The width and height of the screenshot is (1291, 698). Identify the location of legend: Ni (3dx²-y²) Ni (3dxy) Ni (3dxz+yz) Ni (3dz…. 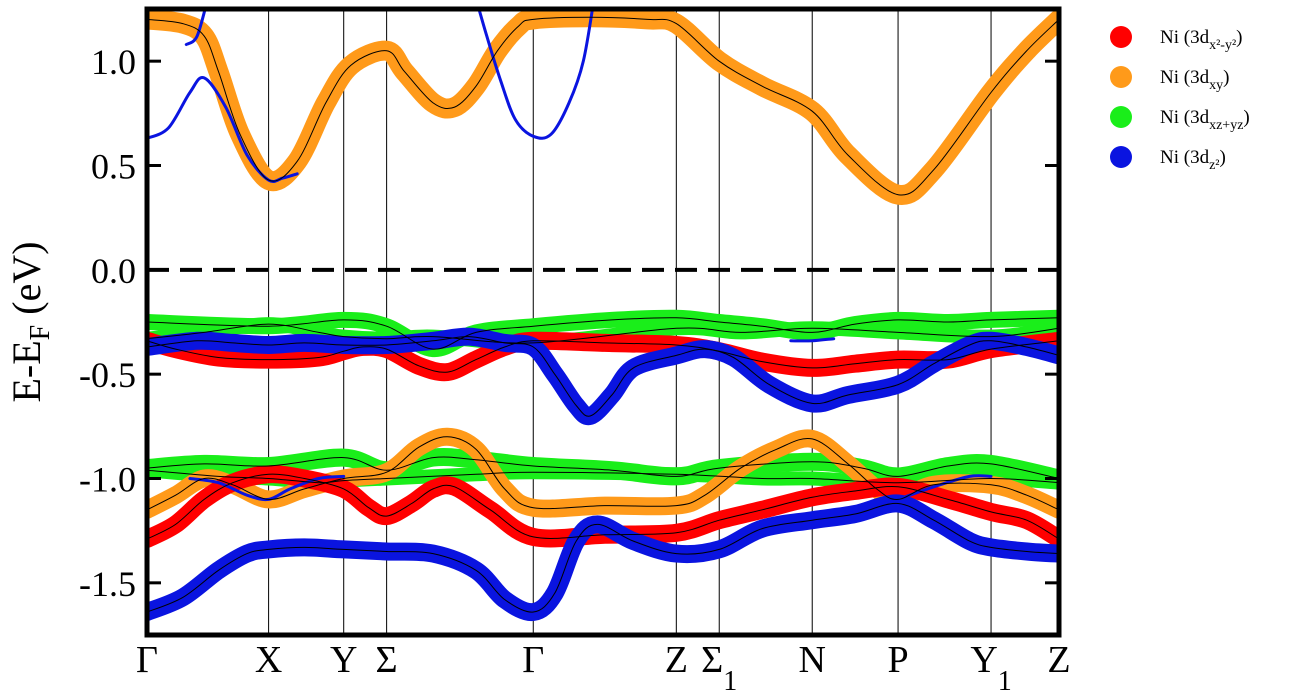
(1180, 99).